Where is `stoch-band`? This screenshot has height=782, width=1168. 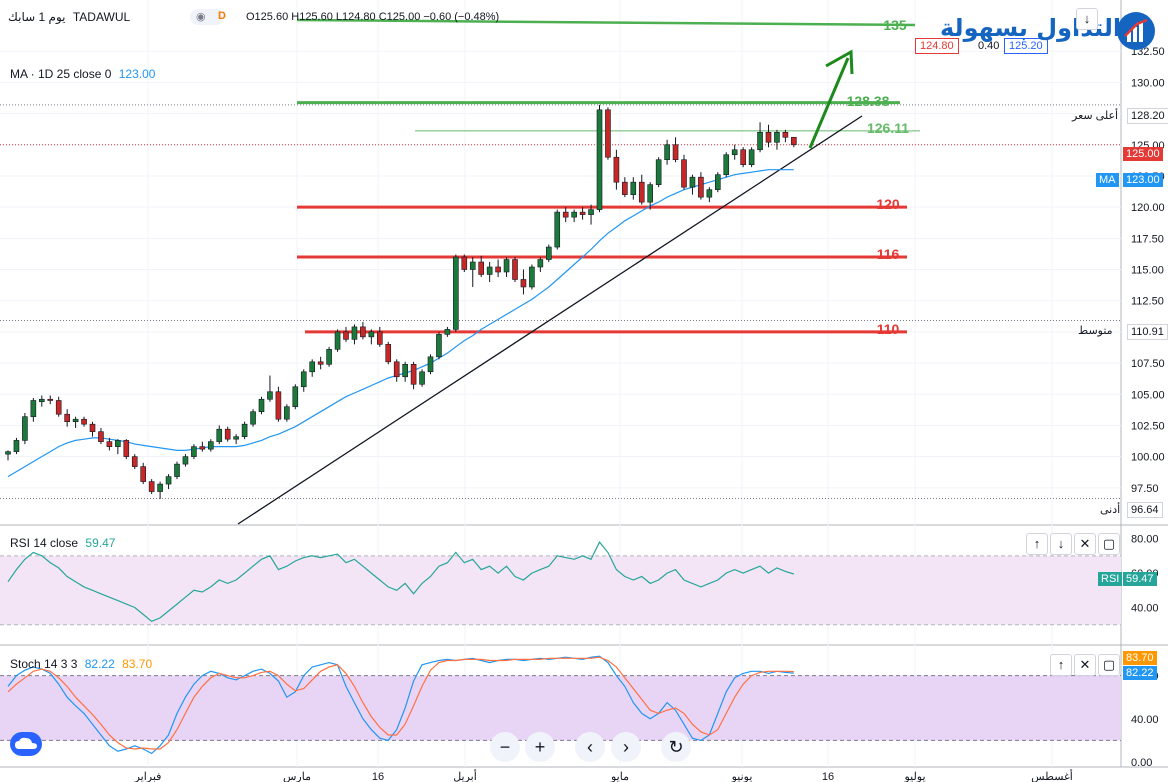 stoch-band is located at coordinates (560, 708).